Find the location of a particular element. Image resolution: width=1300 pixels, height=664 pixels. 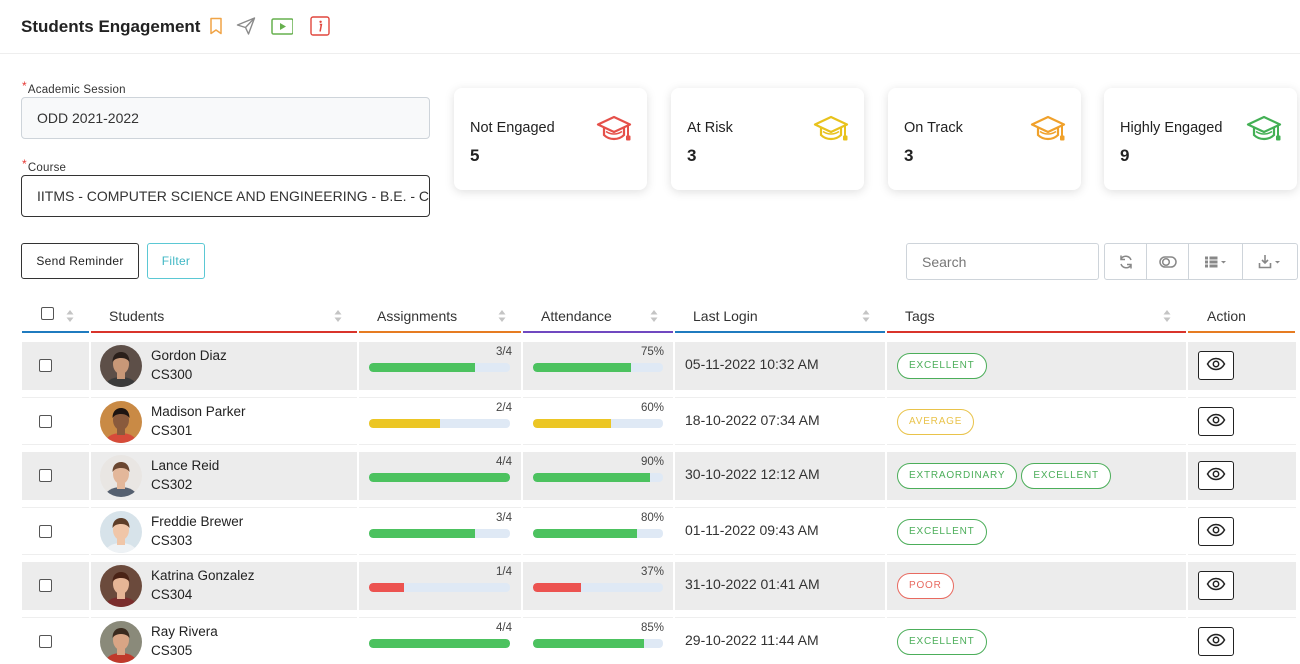

table-cell: EXCELLENT is located at coordinates (1036, 531).